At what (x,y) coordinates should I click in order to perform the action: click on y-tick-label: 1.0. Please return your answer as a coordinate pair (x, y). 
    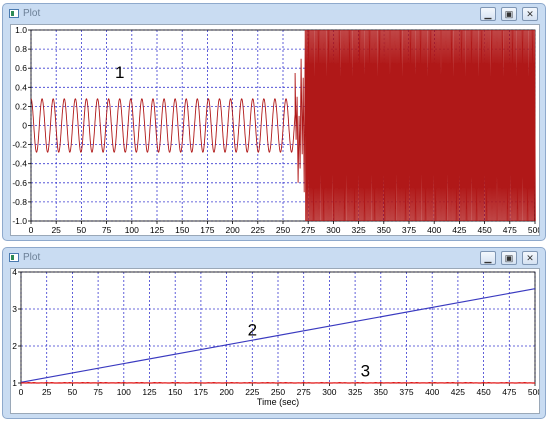
    Looking at the image, I should click on (21, 30).